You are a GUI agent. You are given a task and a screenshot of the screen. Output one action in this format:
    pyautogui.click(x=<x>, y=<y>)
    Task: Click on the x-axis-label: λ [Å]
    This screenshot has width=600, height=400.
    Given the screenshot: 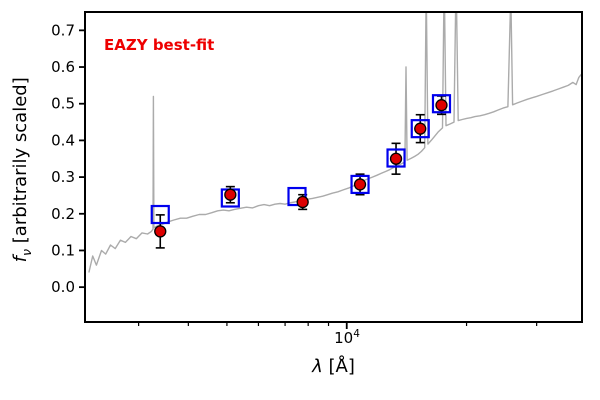 What is the action you would take?
    pyautogui.click(x=333, y=366)
    